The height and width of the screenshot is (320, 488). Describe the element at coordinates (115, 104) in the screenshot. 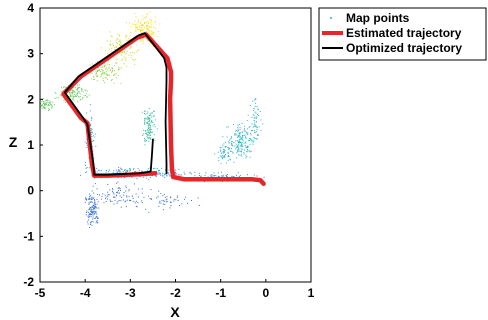

I see `optimized-trajectory-line` at that location.